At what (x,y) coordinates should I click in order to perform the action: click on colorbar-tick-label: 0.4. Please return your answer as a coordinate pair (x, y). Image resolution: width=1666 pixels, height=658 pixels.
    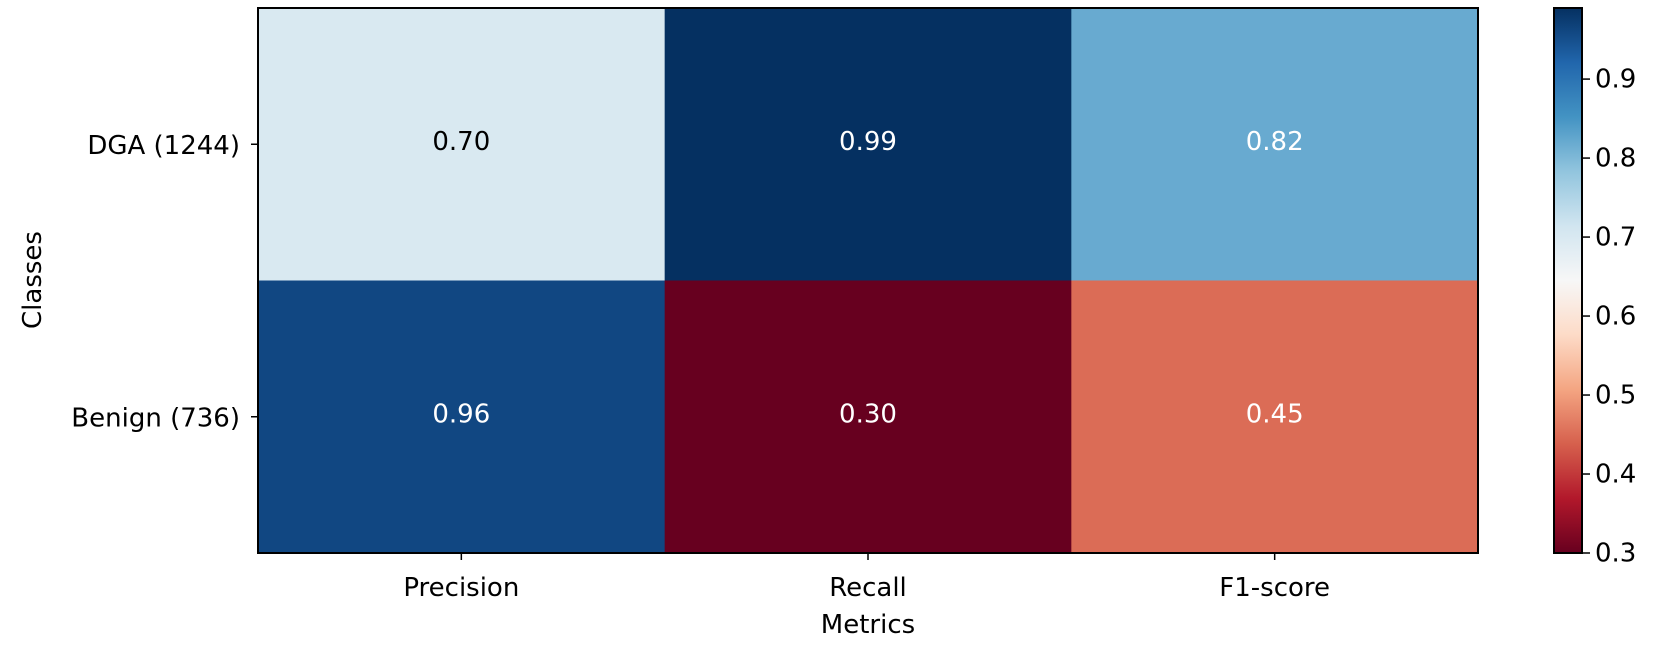
    Looking at the image, I should click on (1615, 475).